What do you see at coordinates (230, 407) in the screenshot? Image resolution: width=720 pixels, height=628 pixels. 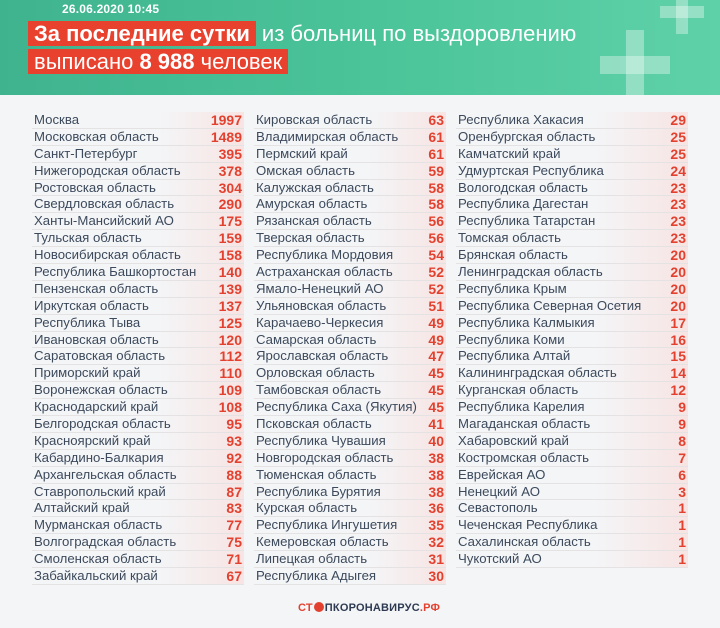 I see `discharged-count: 108` at bounding box center [230, 407].